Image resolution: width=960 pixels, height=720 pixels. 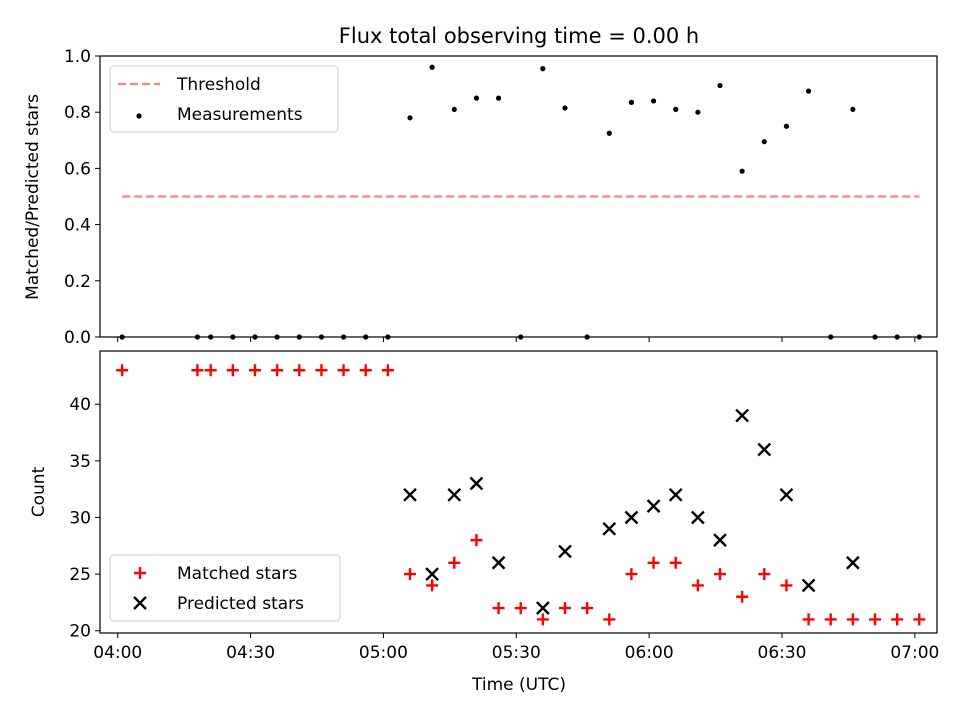 What do you see at coordinates (914, 653) in the screenshot?
I see `x-tick-label: 07:00` at bounding box center [914, 653].